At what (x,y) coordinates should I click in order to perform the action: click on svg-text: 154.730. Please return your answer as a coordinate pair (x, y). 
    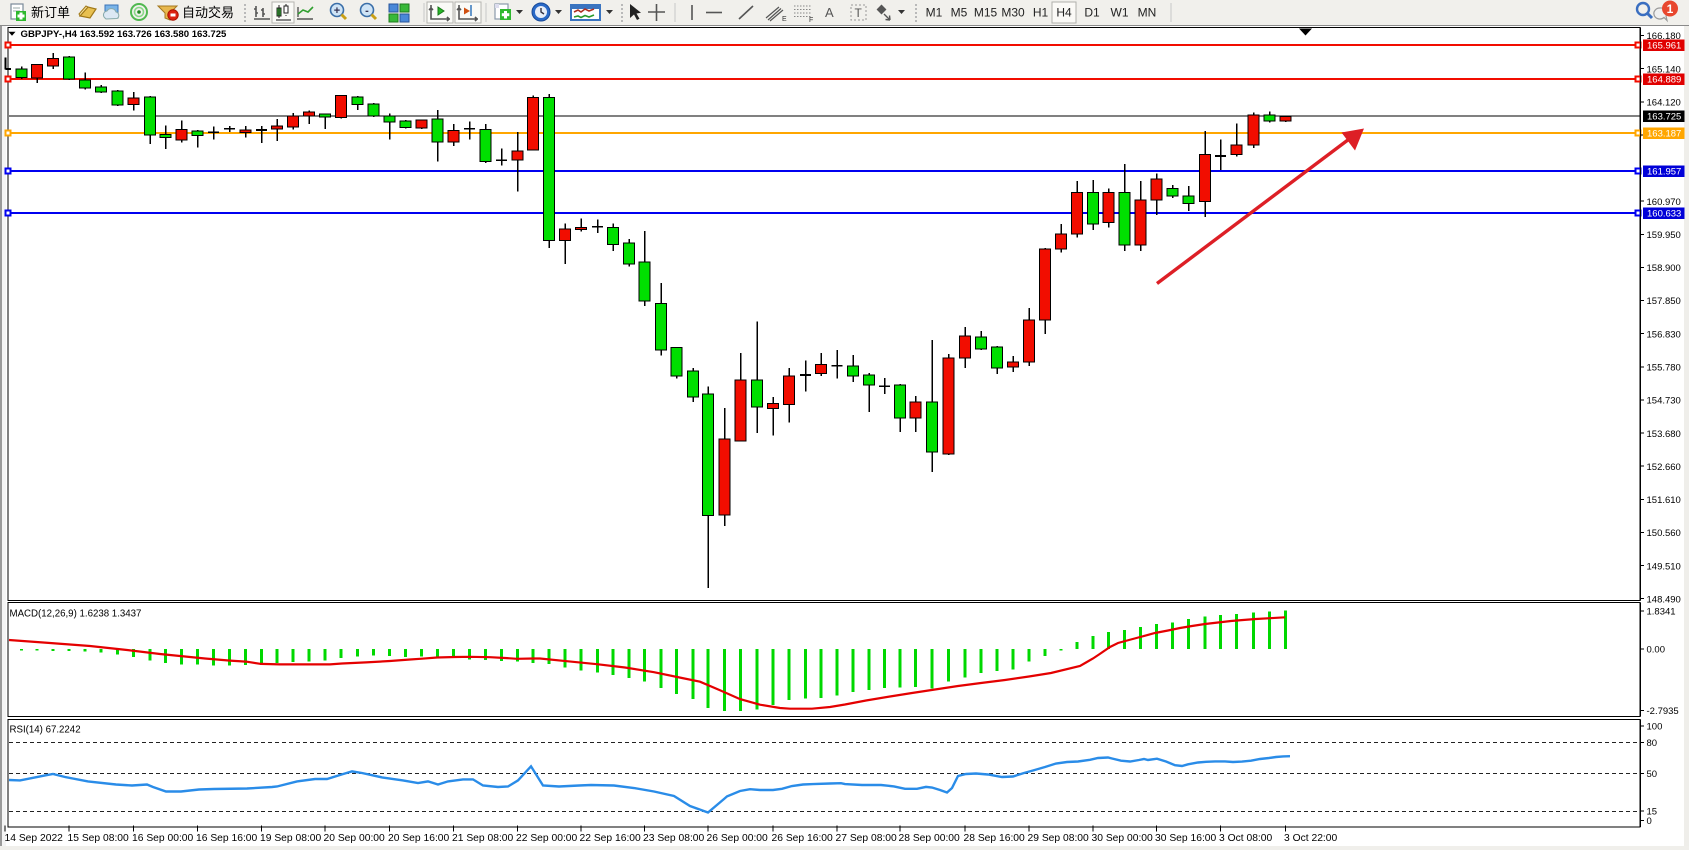
    Looking at the image, I should click on (1664, 401).